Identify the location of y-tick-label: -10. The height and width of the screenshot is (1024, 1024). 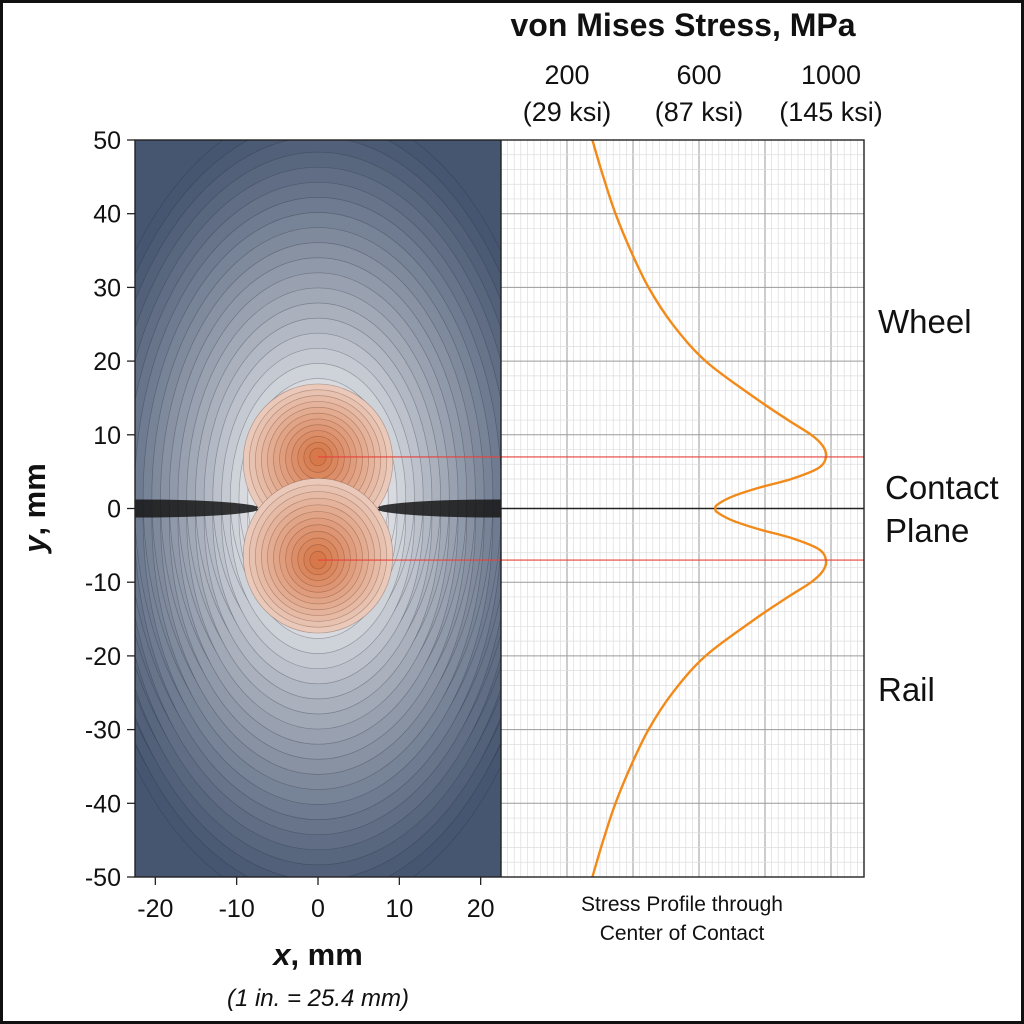
(103, 583).